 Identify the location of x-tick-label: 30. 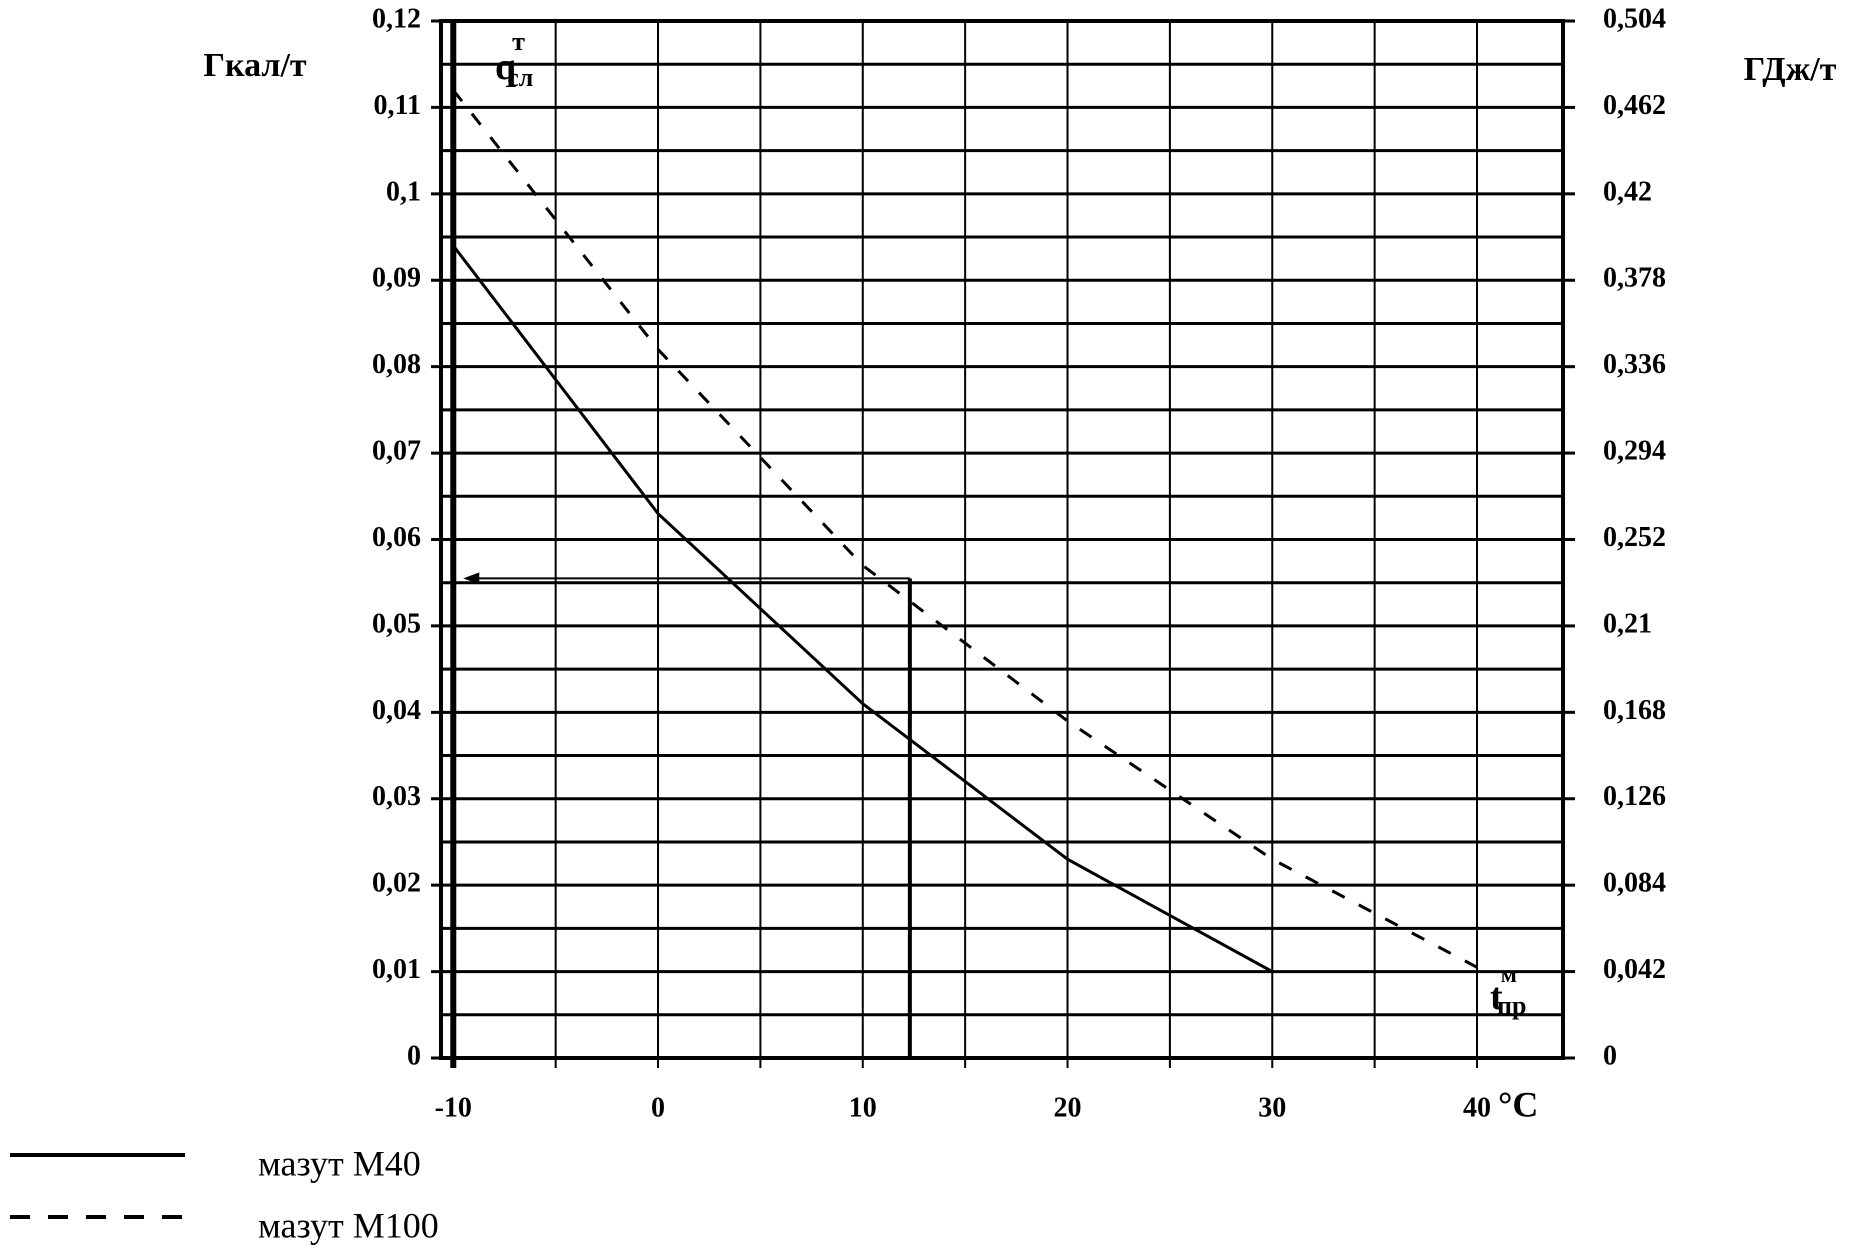
(1272, 1107).